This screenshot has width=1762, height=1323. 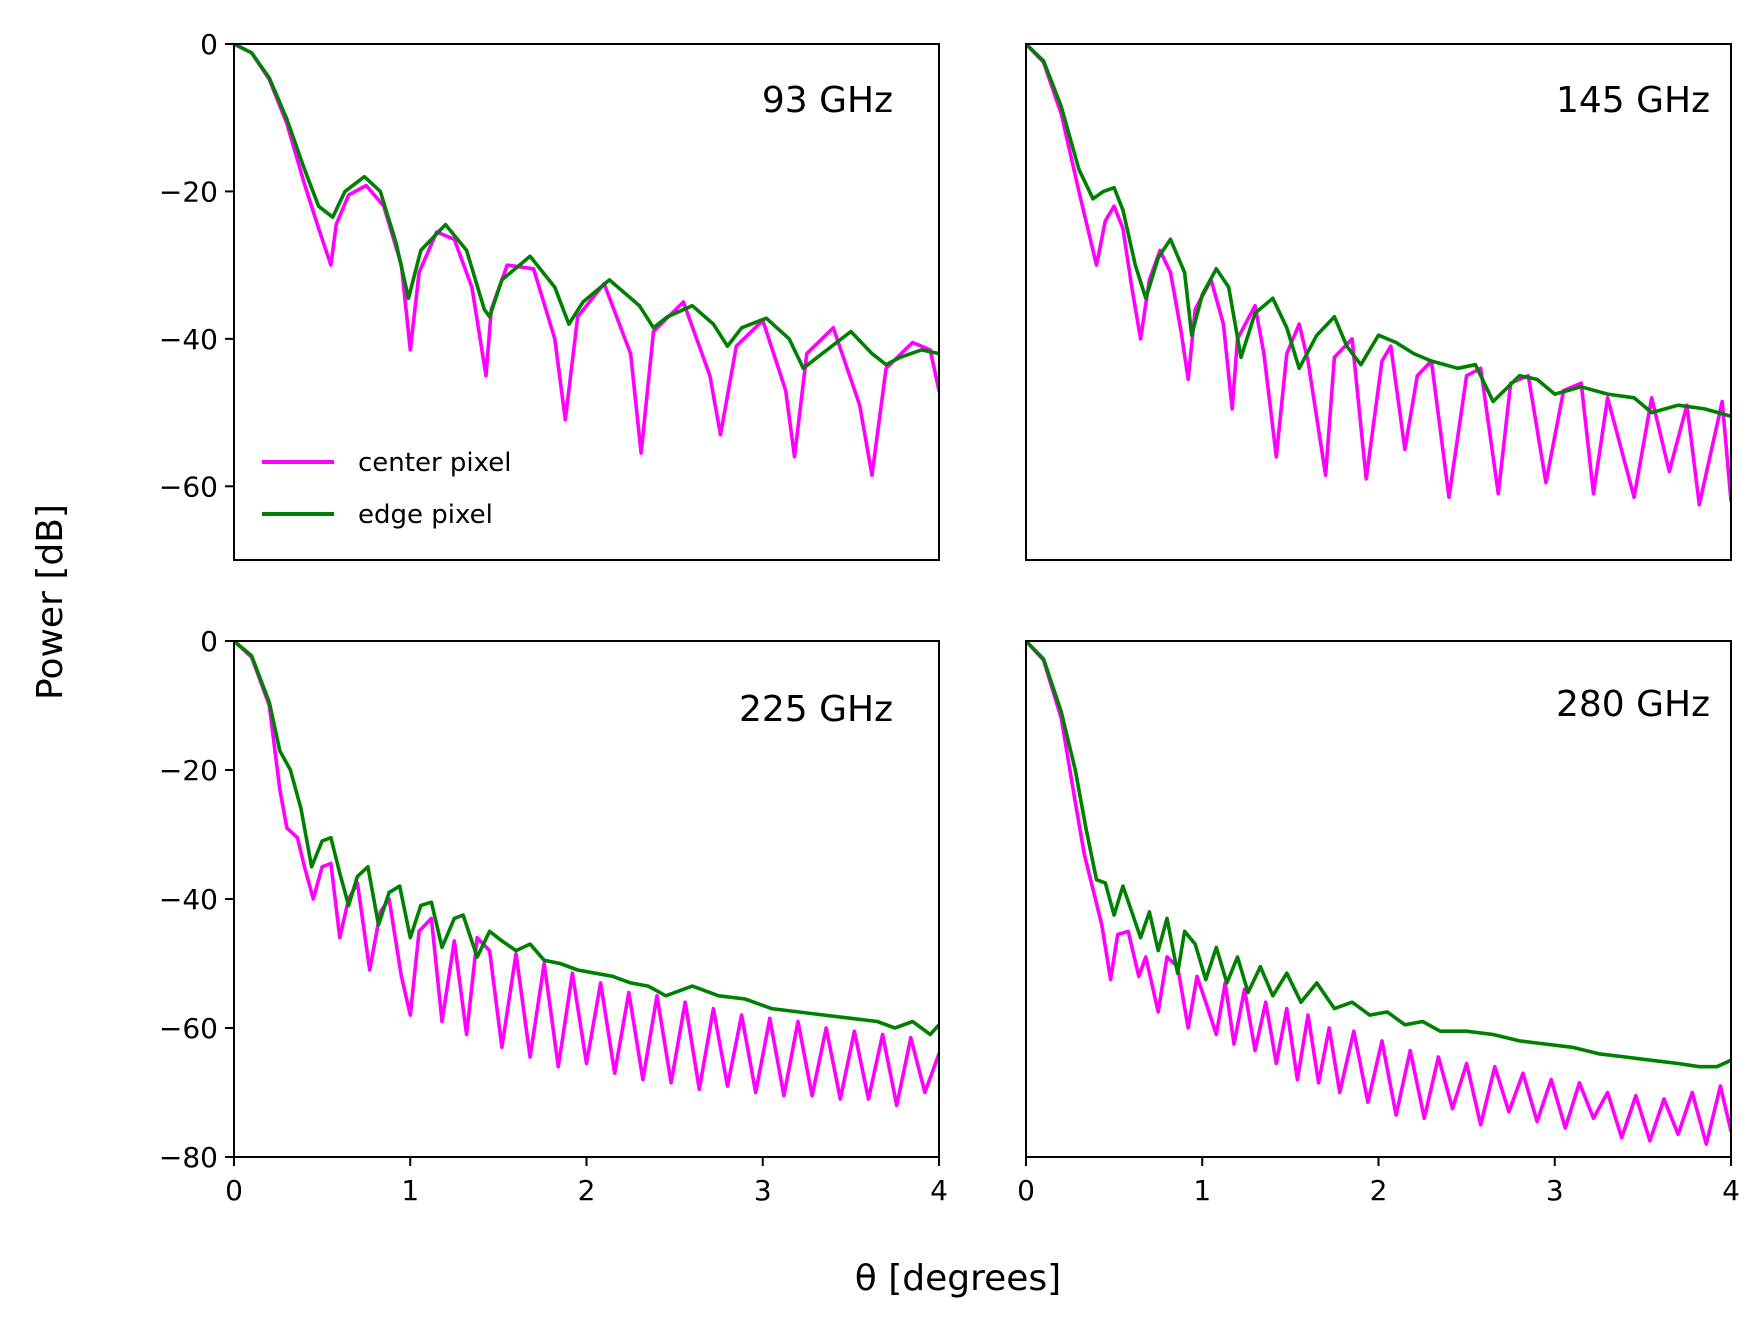 I want to click on panel-280ghz-x-axis: 0 1 2 3 4, so click(x=1378, y=1182).